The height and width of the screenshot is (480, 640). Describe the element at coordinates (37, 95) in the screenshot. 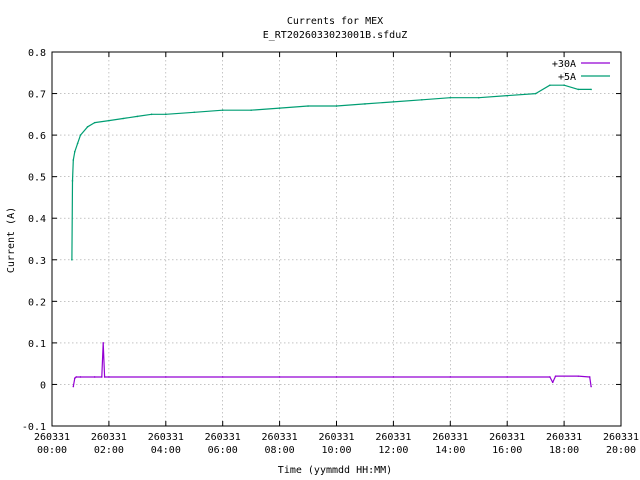

I see `y-tick-label: 0.7` at that location.